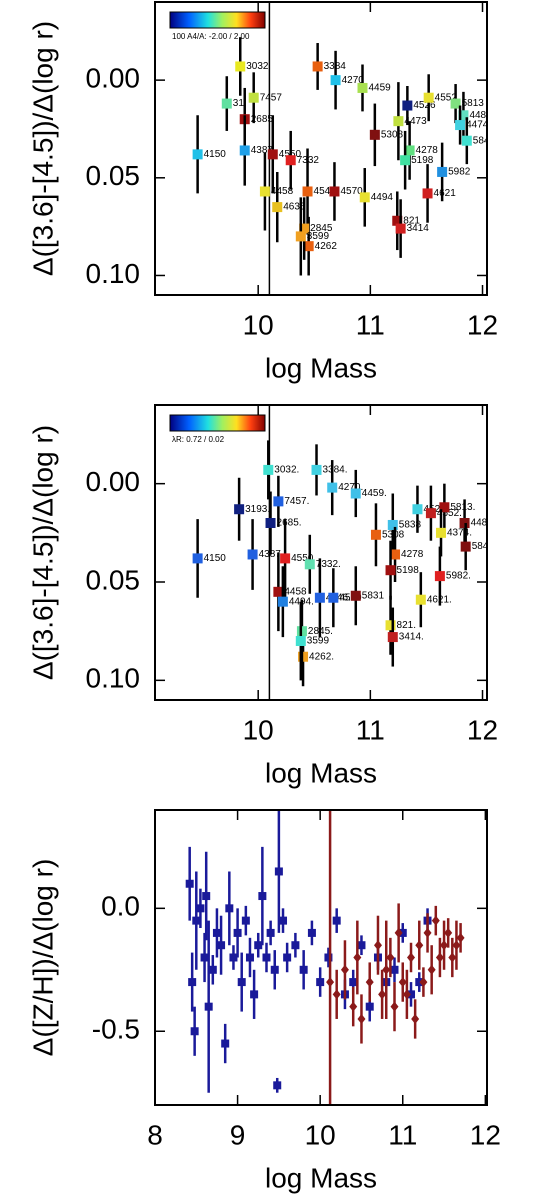 This screenshot has height=1204, width=538. Describe the element at coordinates (458, 576) in the screenshot. I see `point-label: 5982.` at that location.